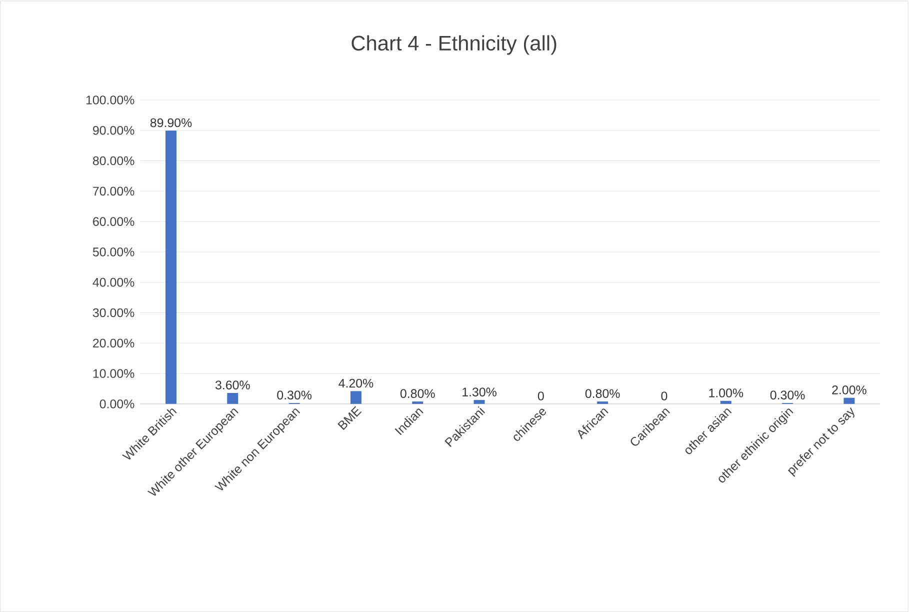 This screenshot has width=909, height=612. I want to click on y-tick-label: 0.00%, so click(117, 403).